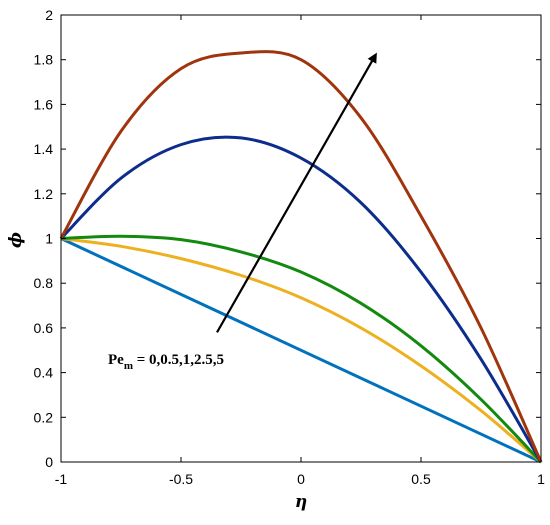  Describe the element at coordinates (44, 417) in the screenshot. I see `y-tick-label: 0.2` at that location.